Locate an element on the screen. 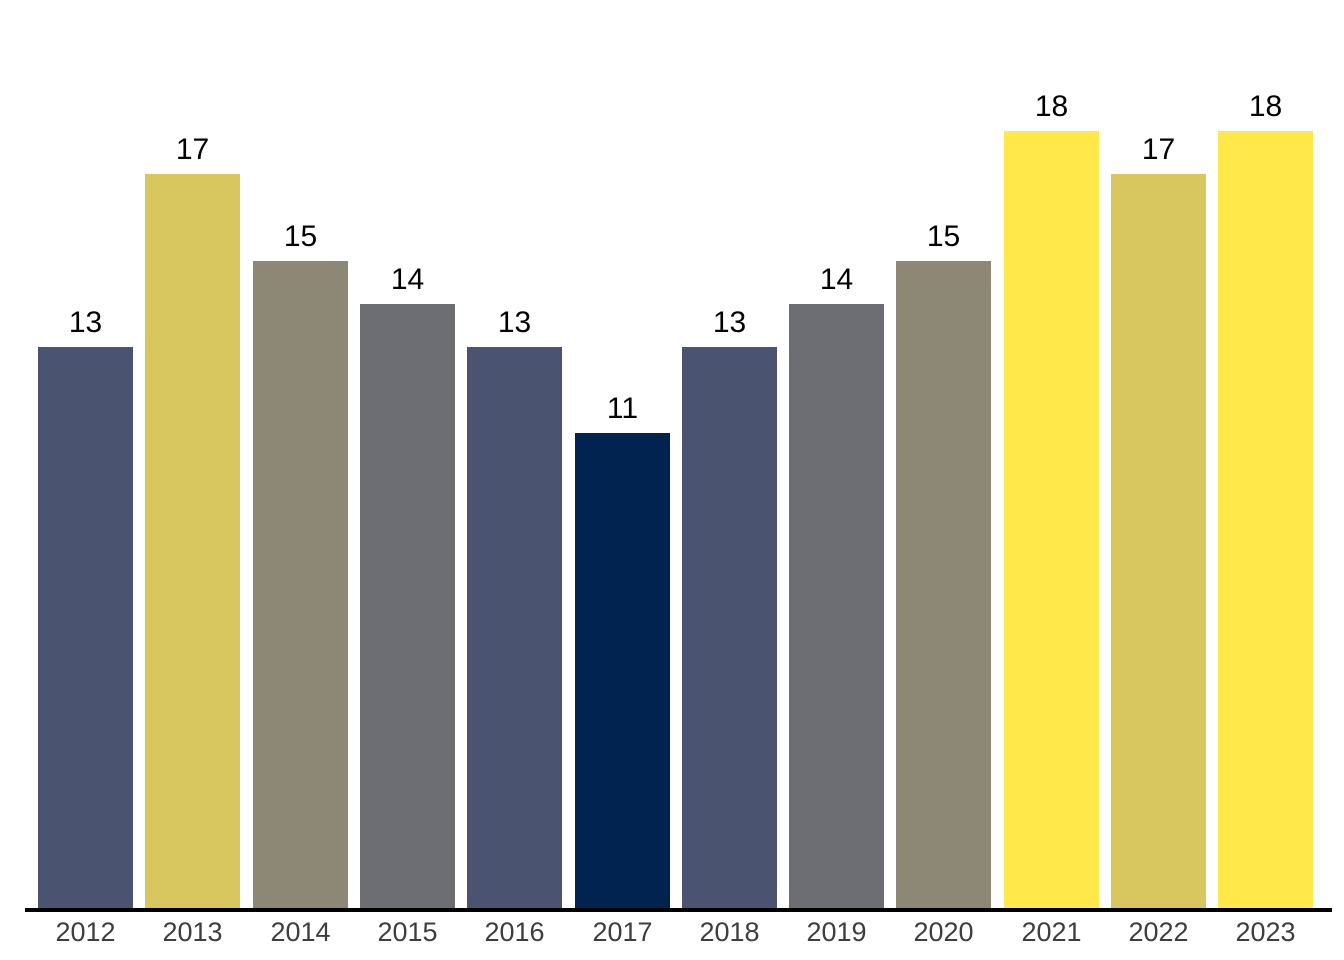  bar-2023 is located at coordinates (1265, 519).